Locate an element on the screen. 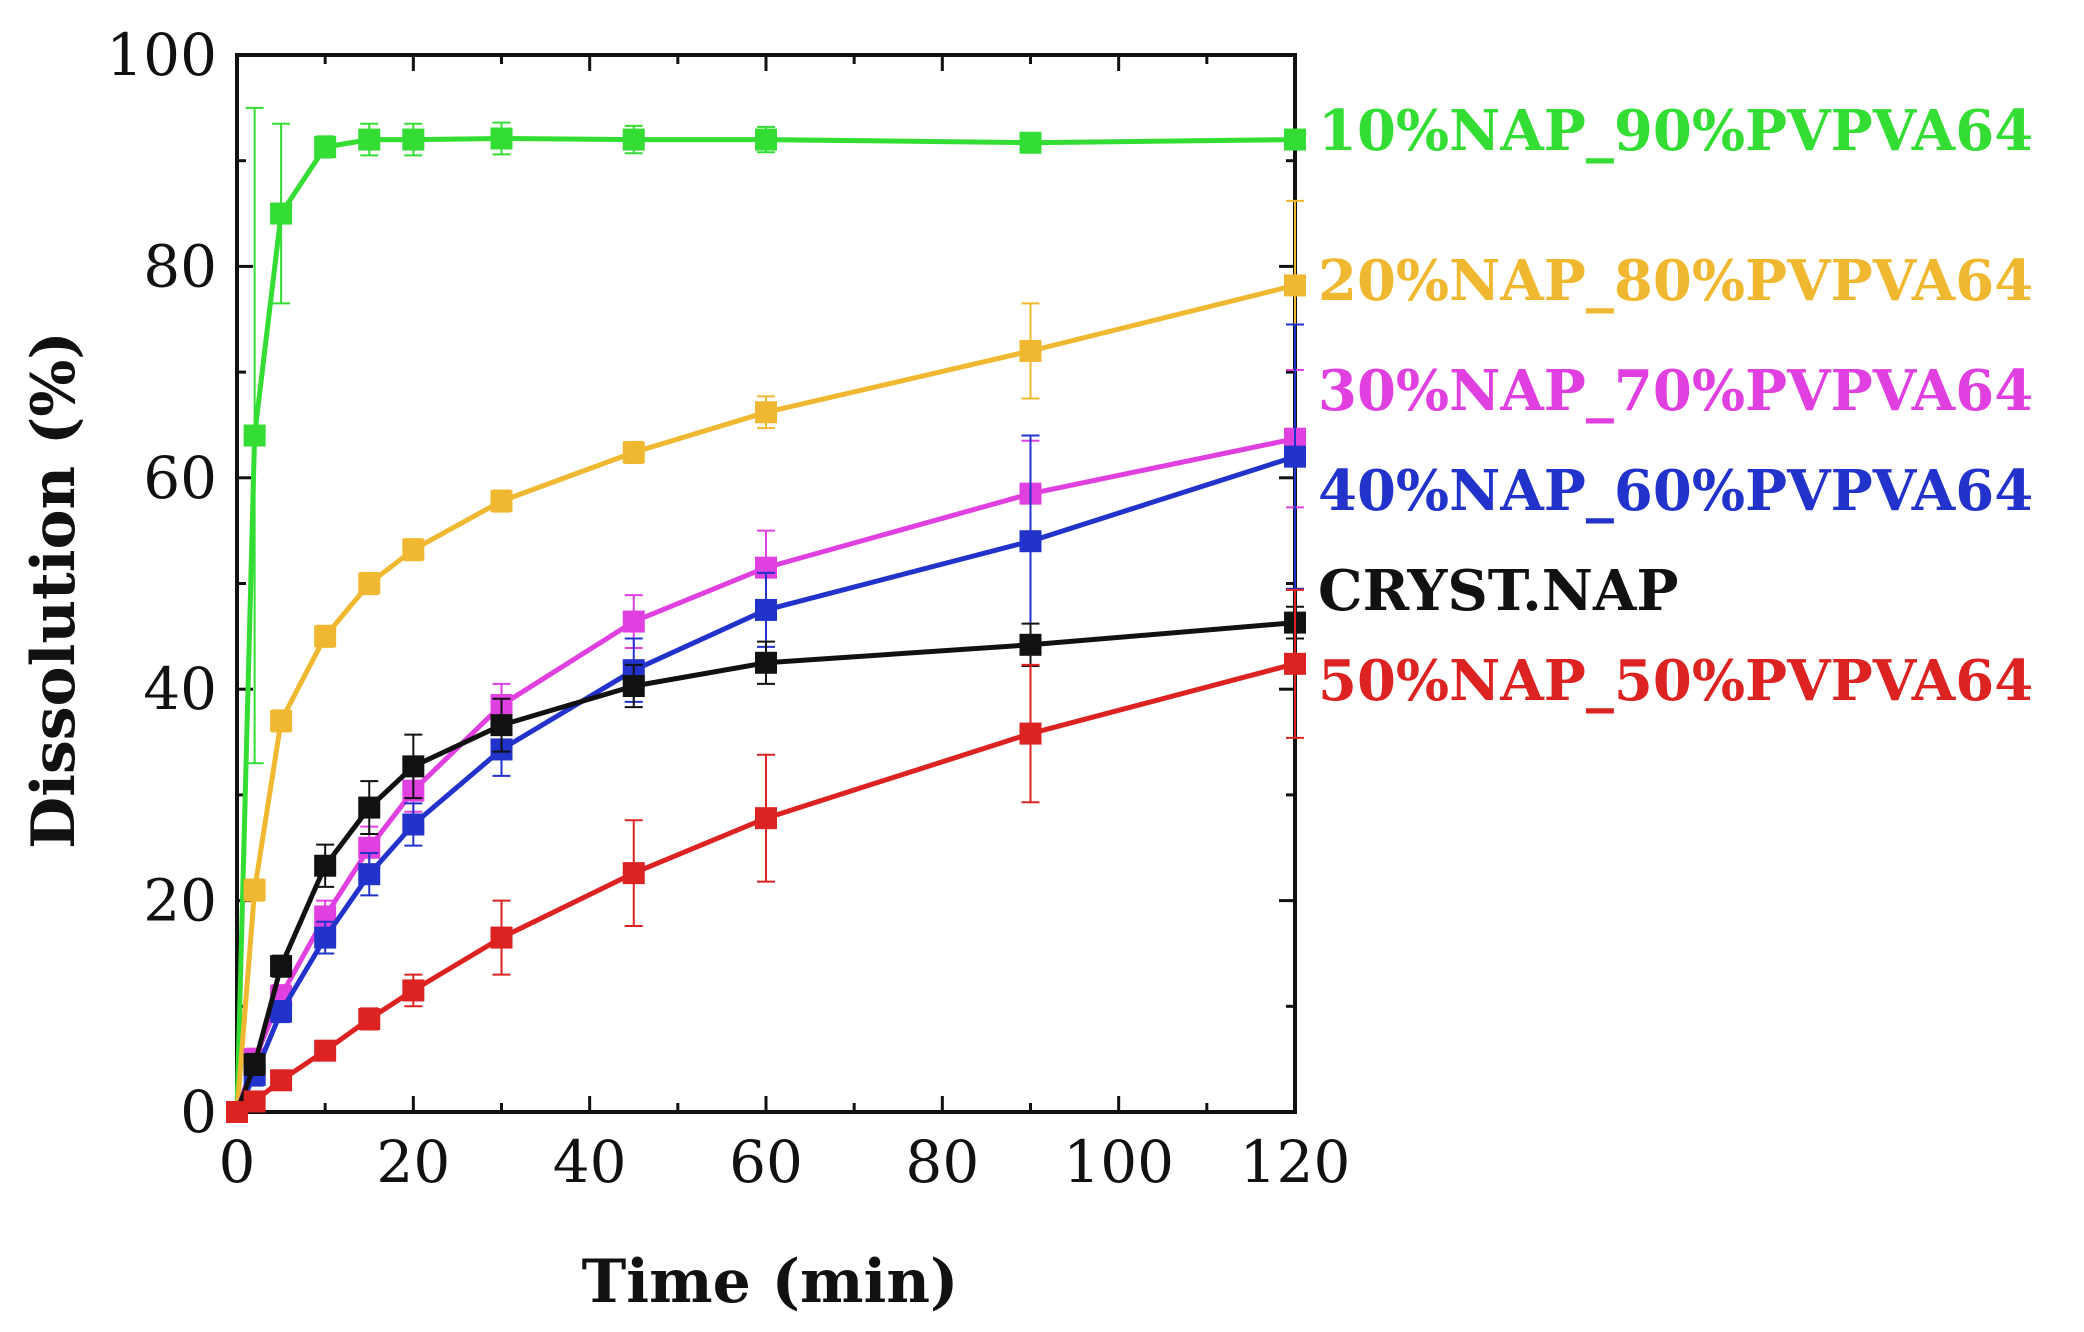  legend-label-3: 40%NAP_60%PVPVA64 is located at coordinates (1675, 491).